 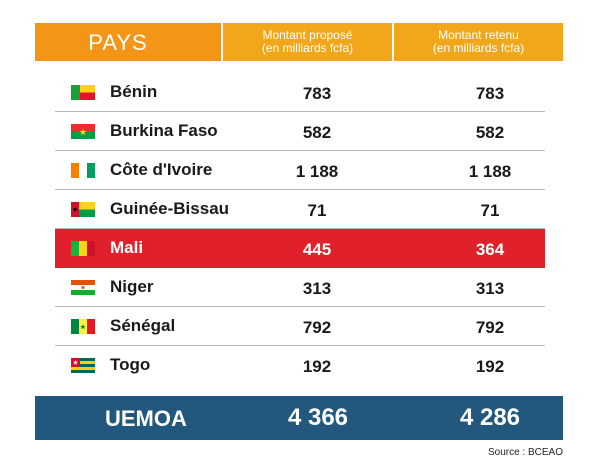 What do you see at coordinates (317, 210) in the screenshot?
I see `proposed-value: 71` at bounding box center [317, 210].